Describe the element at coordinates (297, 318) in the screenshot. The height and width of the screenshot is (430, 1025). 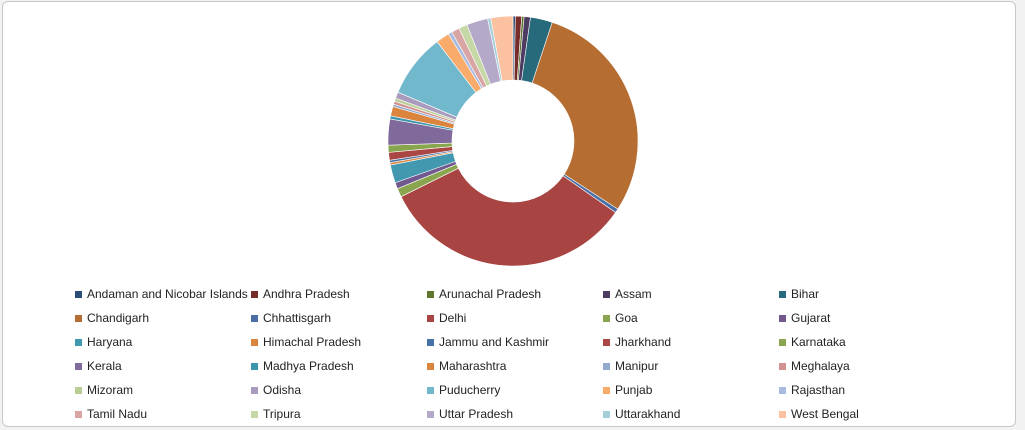
I see `legend-label: Chhattisgarh` at that location.